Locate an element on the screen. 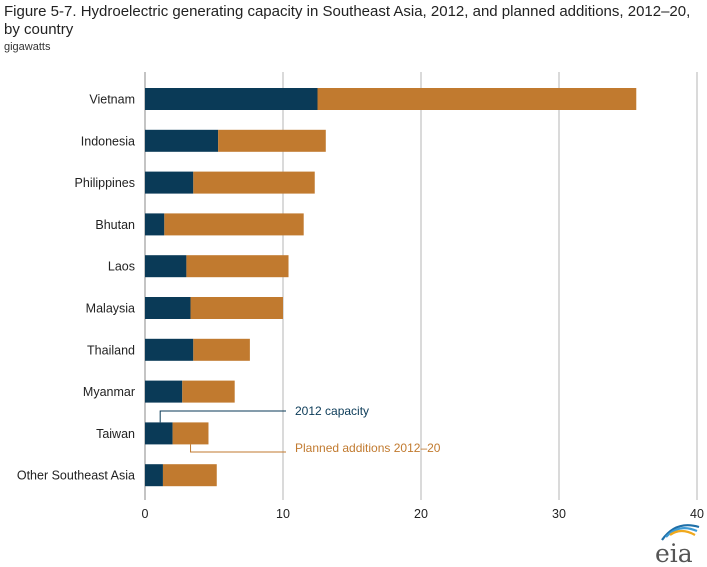  category-label: Taiwan is located at coordinates (115, 434).